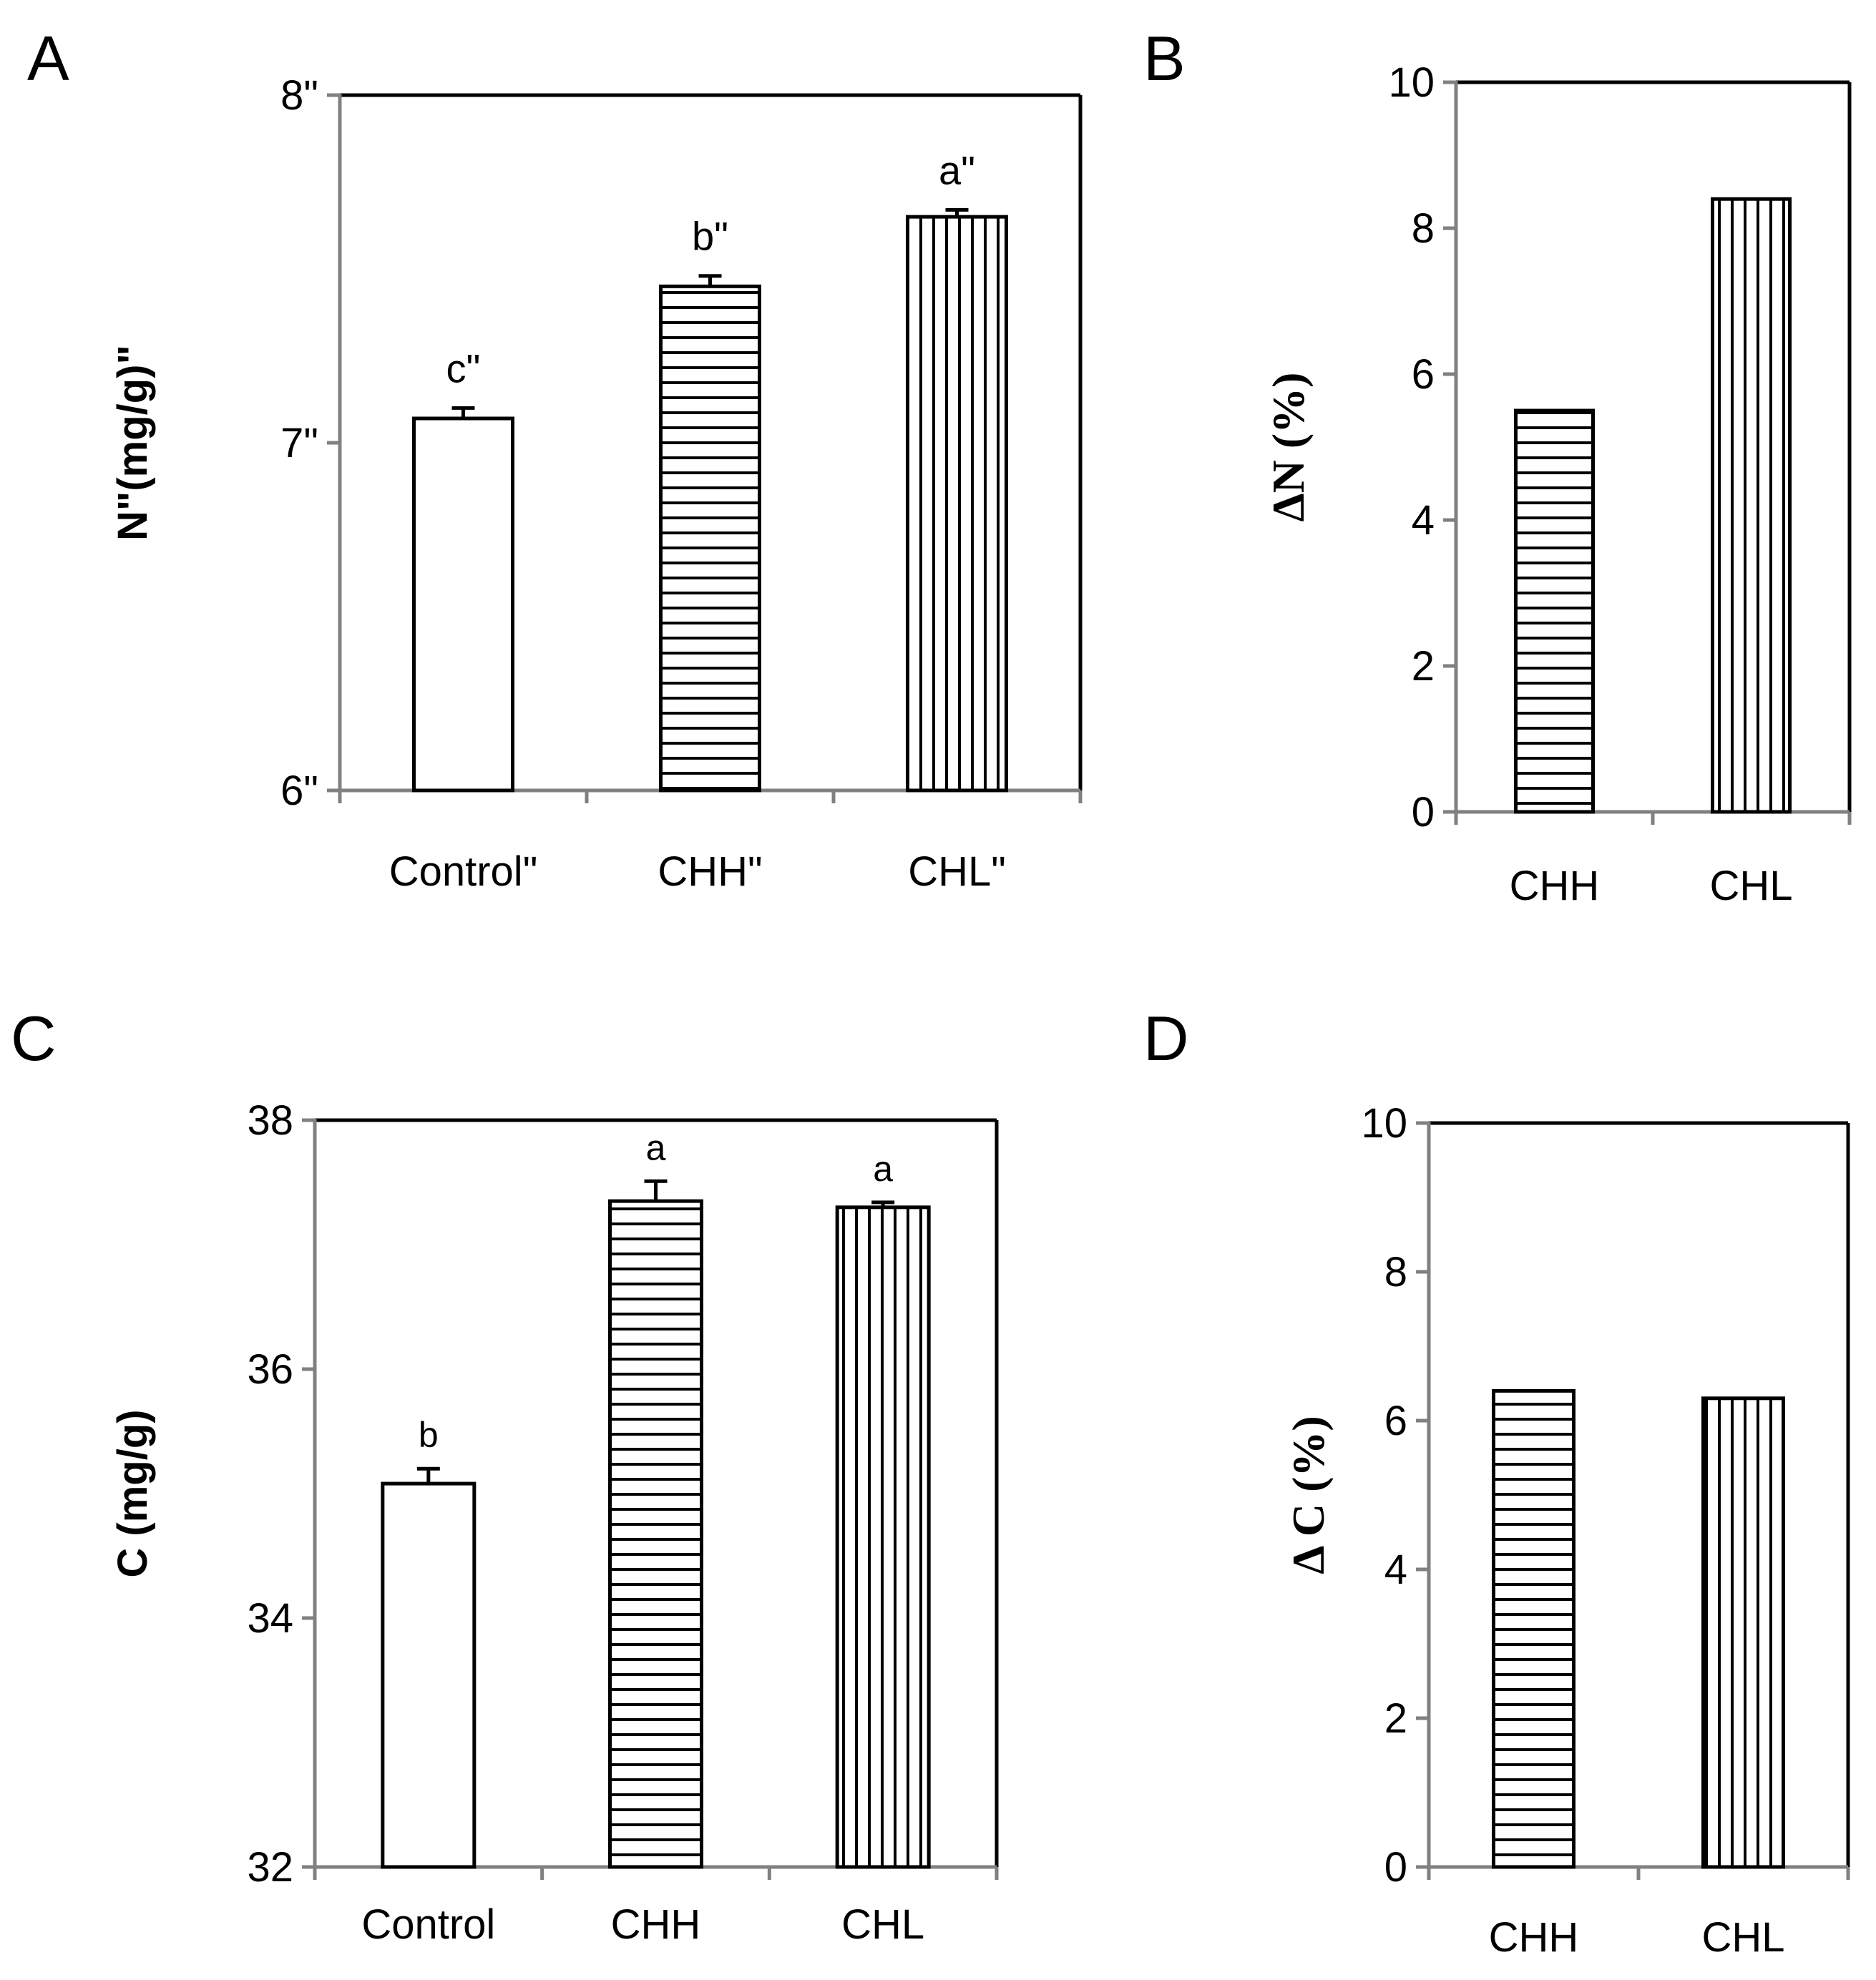 Image resolution: width=1876 pixels, height=1980 pixels. I want to click on y-axis-label: C (mg/g), so click(132, 1493).